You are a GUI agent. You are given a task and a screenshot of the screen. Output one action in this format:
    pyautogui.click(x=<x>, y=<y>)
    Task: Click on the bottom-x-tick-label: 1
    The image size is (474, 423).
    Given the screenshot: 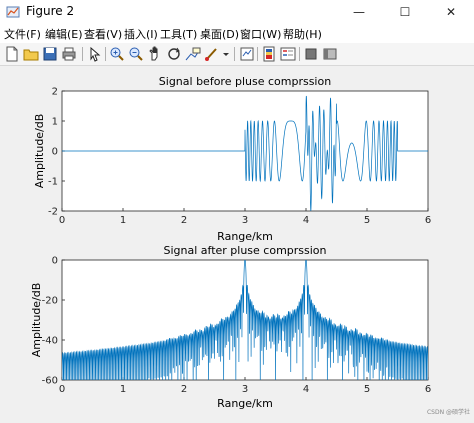 What is the action you would take?
    pyautogui.click(x=123, y=389)
    